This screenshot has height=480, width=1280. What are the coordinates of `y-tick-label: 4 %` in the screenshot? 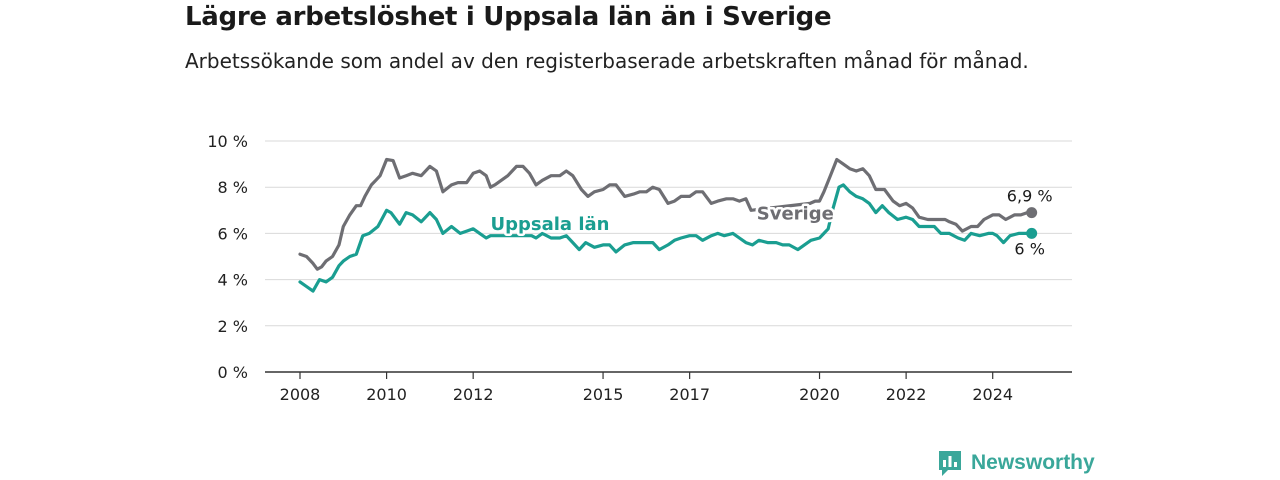 It's located at (233, 280).